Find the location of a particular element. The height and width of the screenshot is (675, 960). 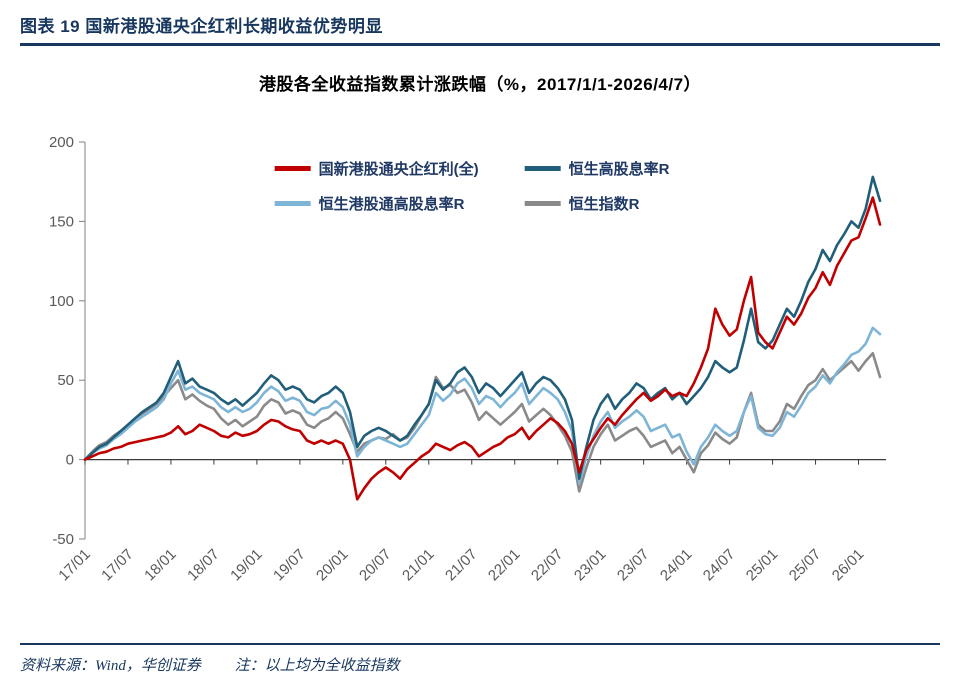

legend-label-hs-high-dividend: 恒生高股息率R is located at coordinates (619, 169).